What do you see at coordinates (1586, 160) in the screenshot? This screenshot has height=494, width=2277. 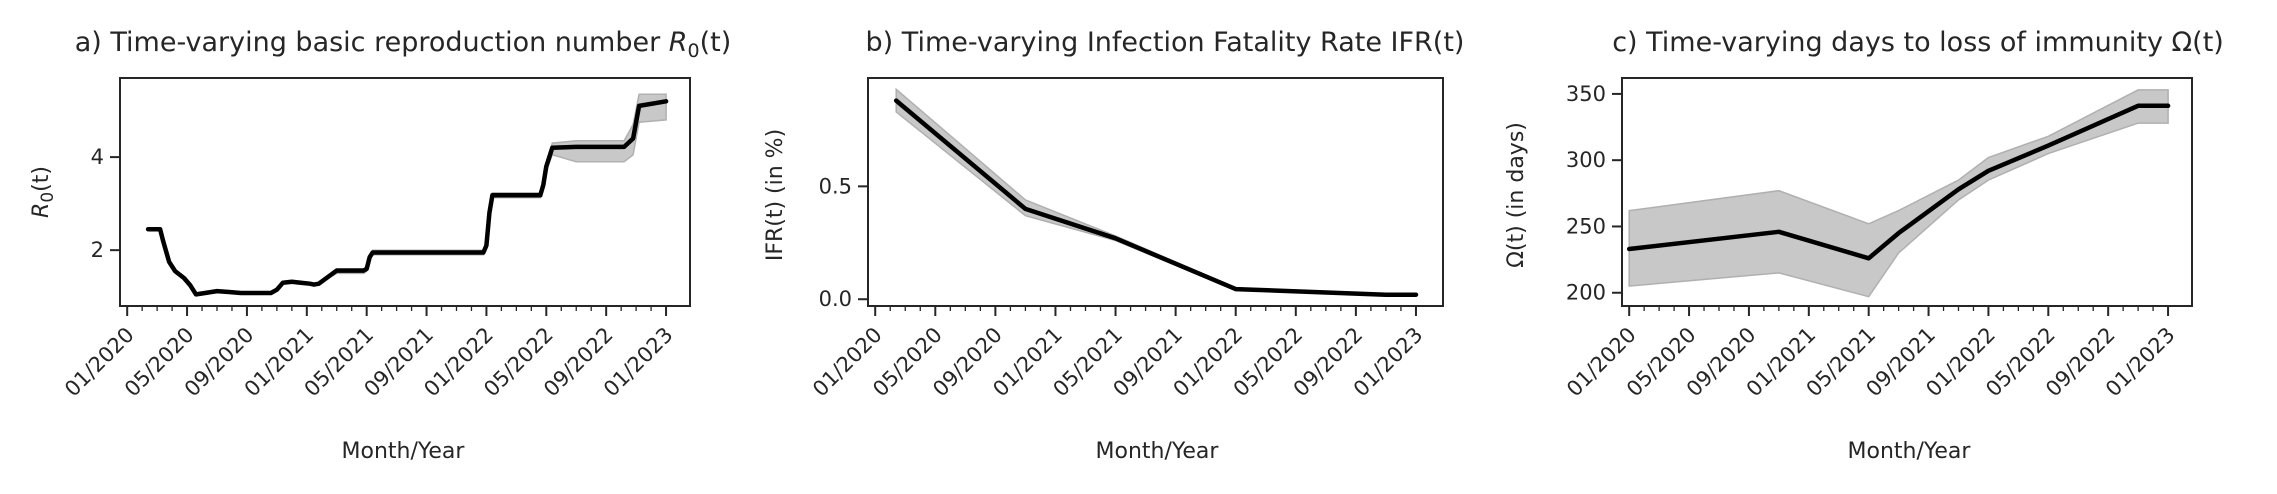 I see `panel-c-y-tick-label: 300` at bounding box center [1586, 160].